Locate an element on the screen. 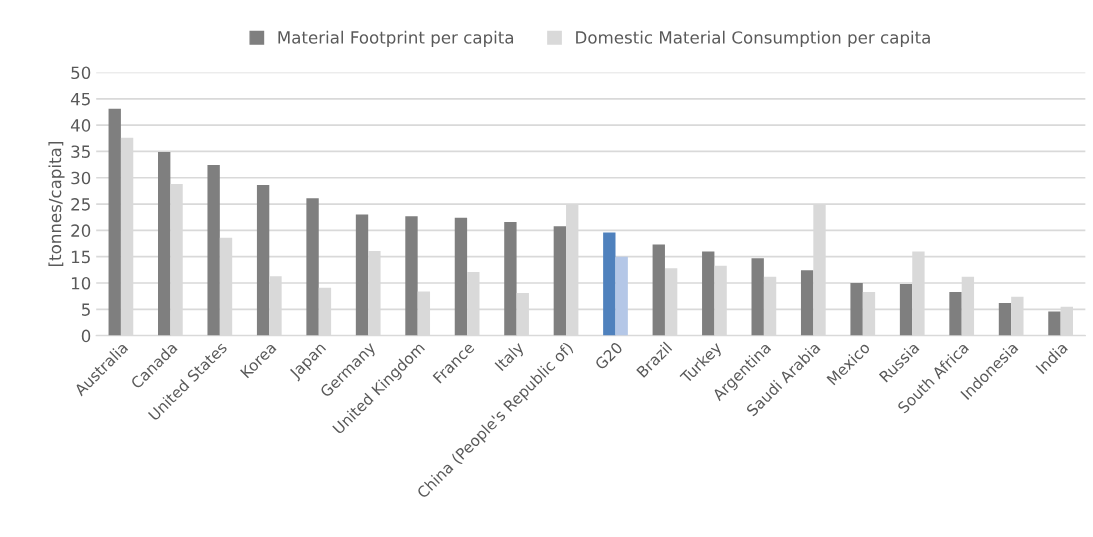  y-tick-label: 25 is located at coordinates (80, 204).